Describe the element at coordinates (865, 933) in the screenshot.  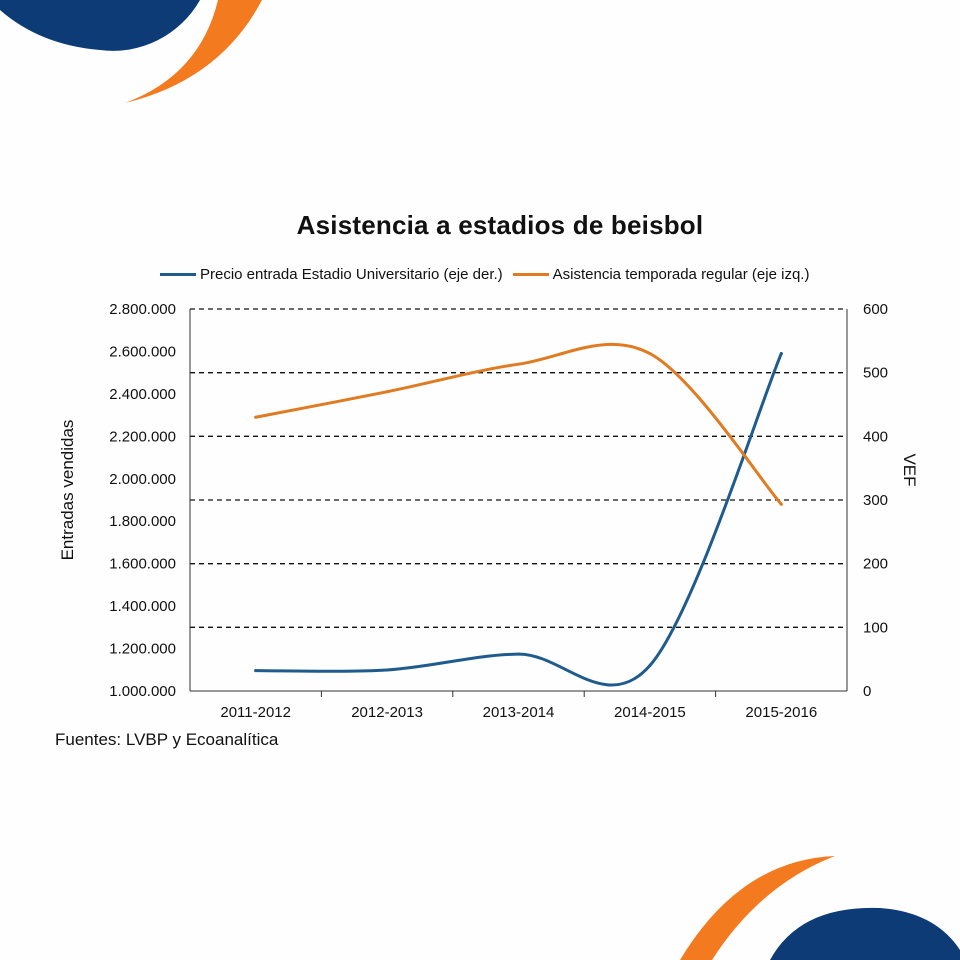
I see `bottom-right-blue-shape` at that location.